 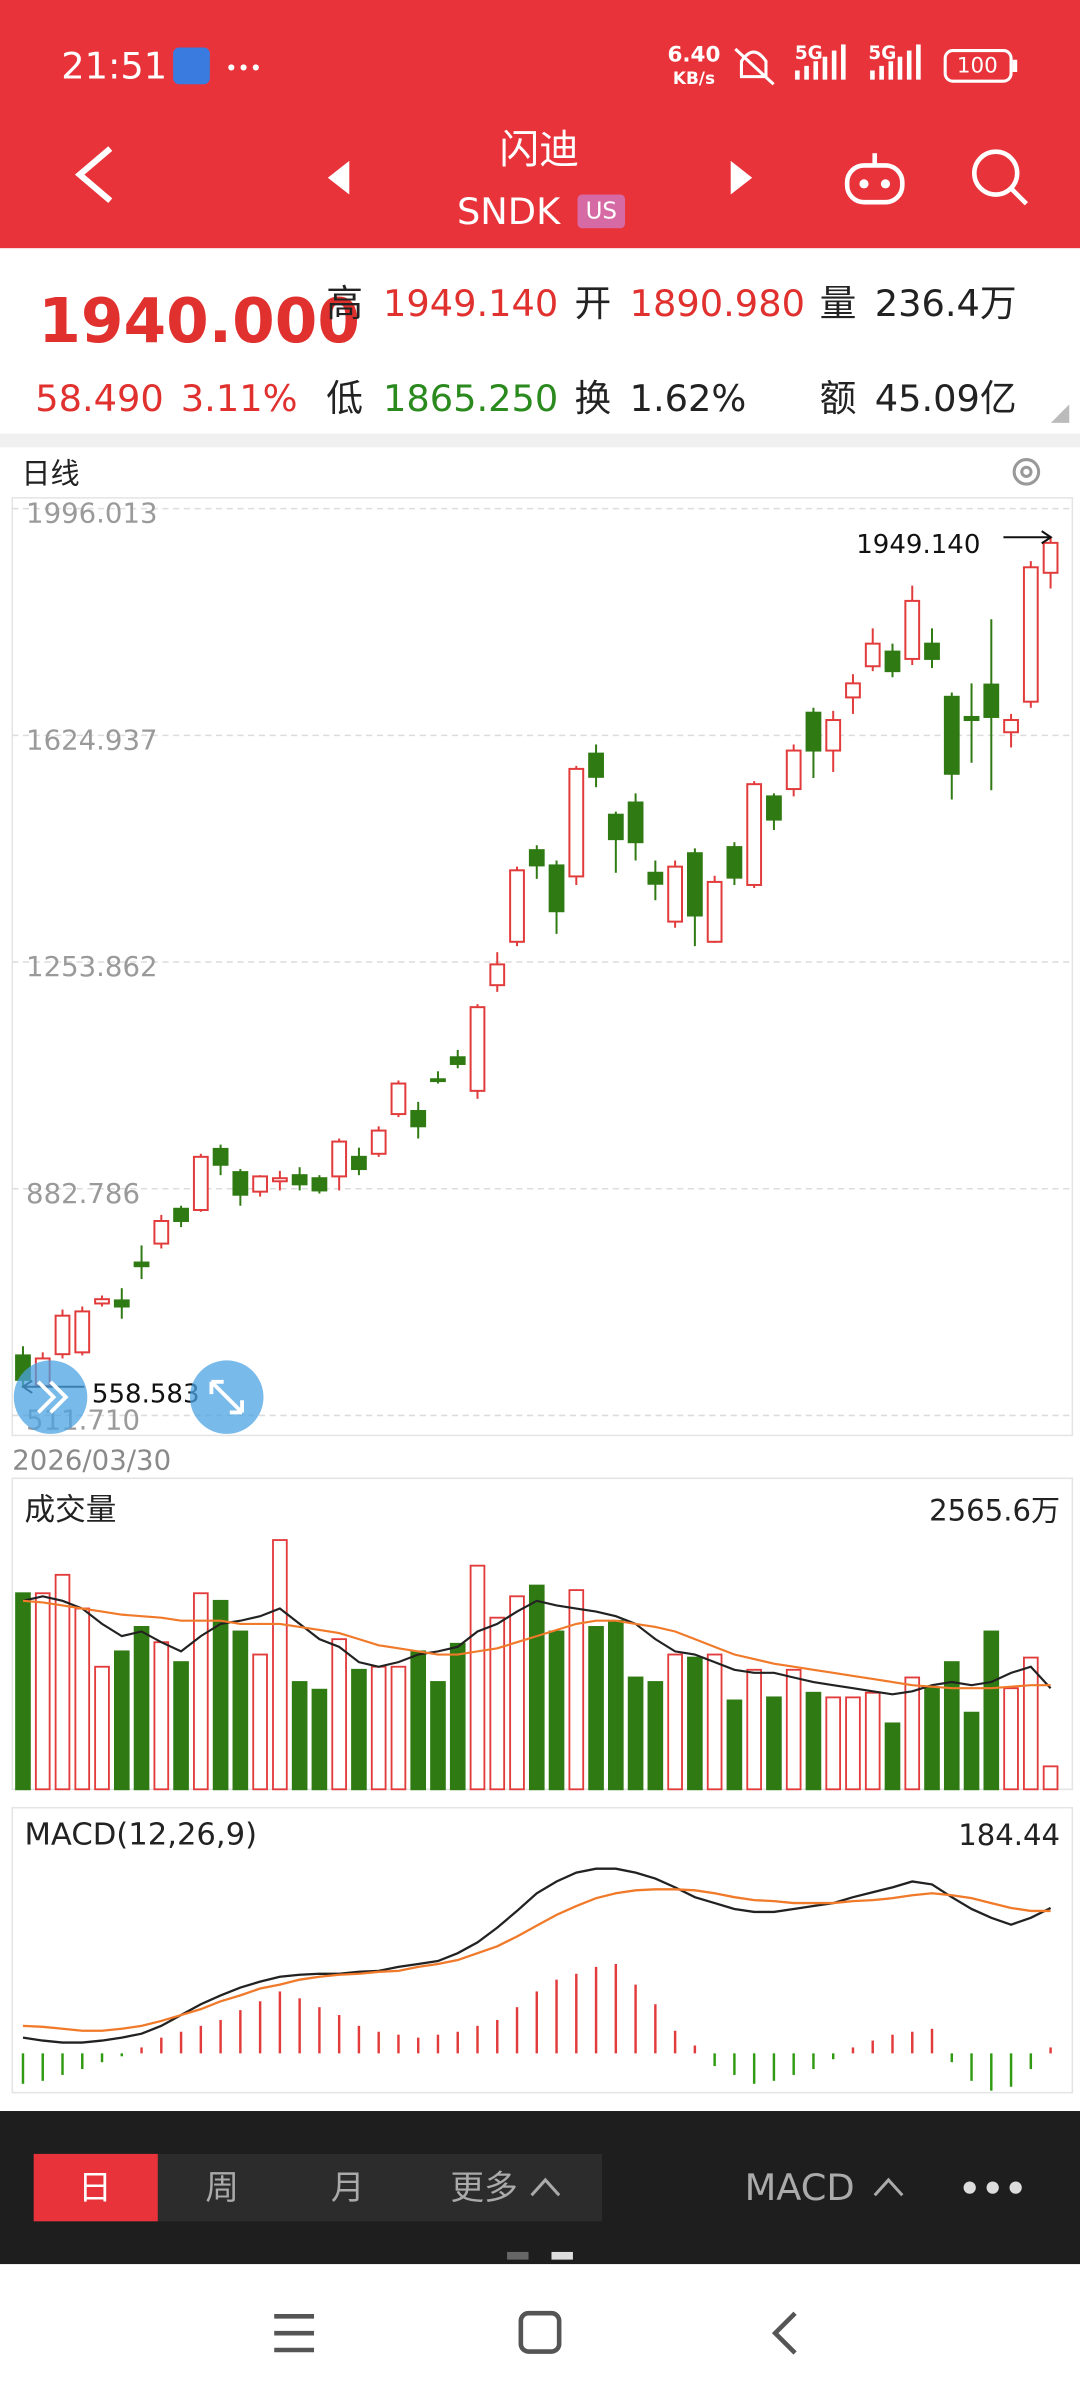 I want to click on tab: 周, so click(x=222, y=2187).